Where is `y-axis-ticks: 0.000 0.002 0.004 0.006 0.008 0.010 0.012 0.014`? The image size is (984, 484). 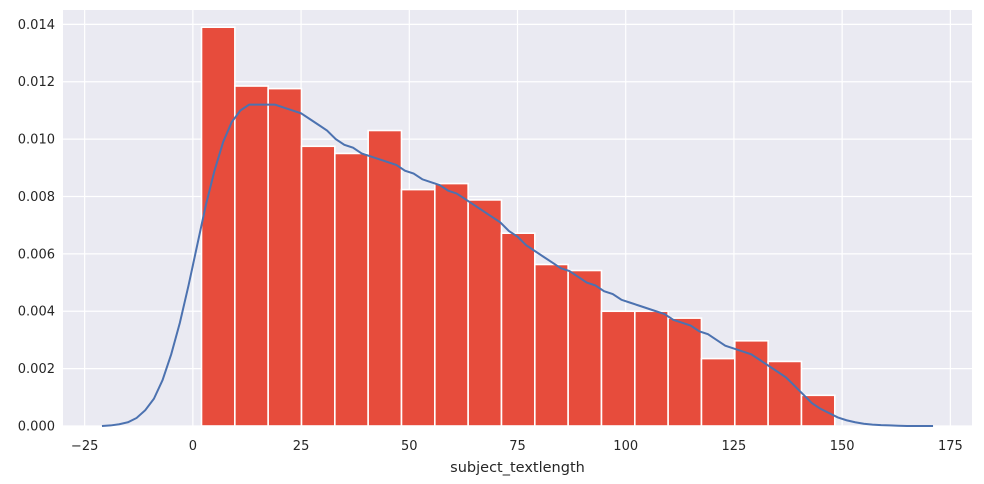 y-axis-ticks: 0.000 0.002 0.004 0.006 0.008 0.010 0.012 0.014 is located at coordinates (36, 226).